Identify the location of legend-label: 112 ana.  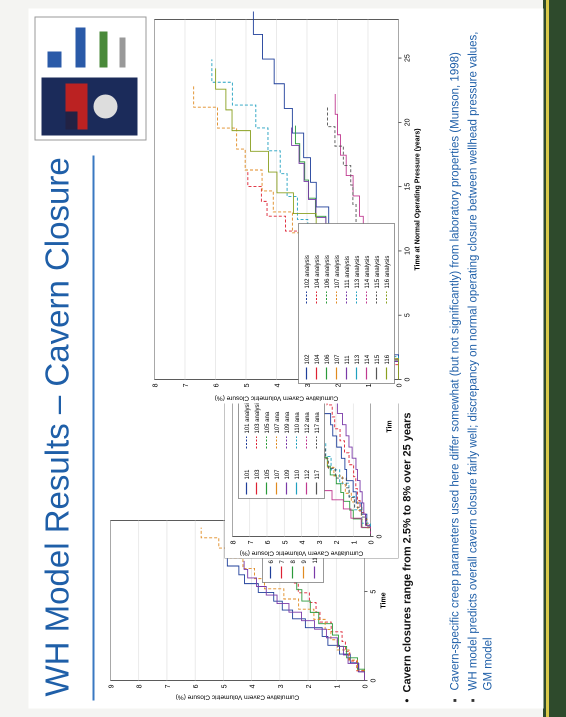
(308, 422).